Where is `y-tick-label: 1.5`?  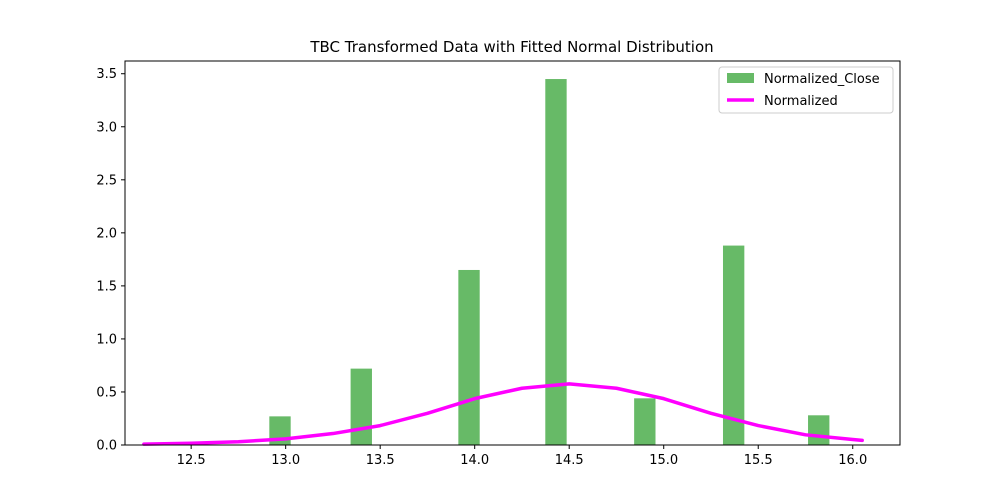
y-tick-label: 1.5 is located at coordinates (106, 286).